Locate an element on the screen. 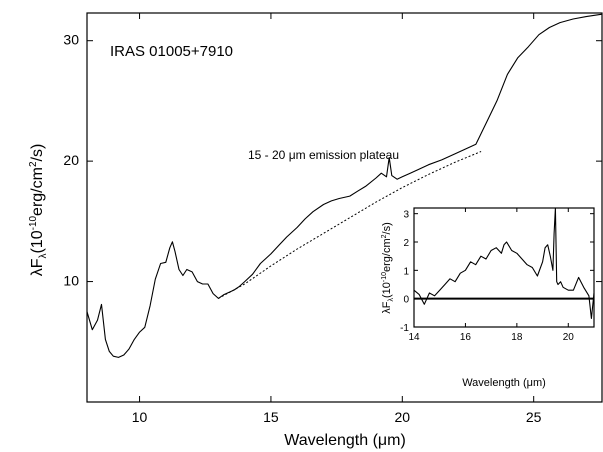  main-y-tick-label: 30 is located at coordinates (71, 40).